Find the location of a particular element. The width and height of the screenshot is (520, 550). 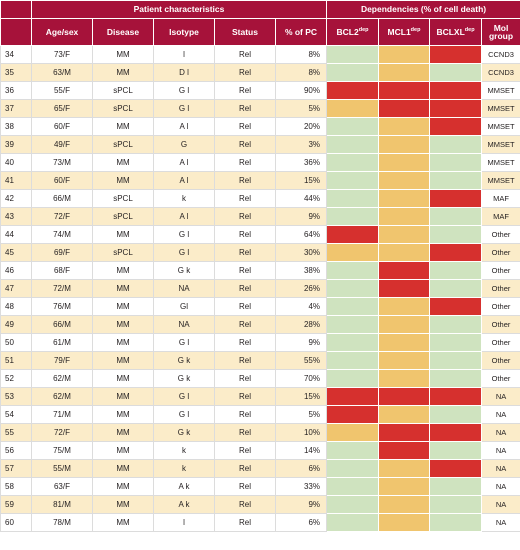

cell-age-sex: 72/M is located at coordinates (62, 288).